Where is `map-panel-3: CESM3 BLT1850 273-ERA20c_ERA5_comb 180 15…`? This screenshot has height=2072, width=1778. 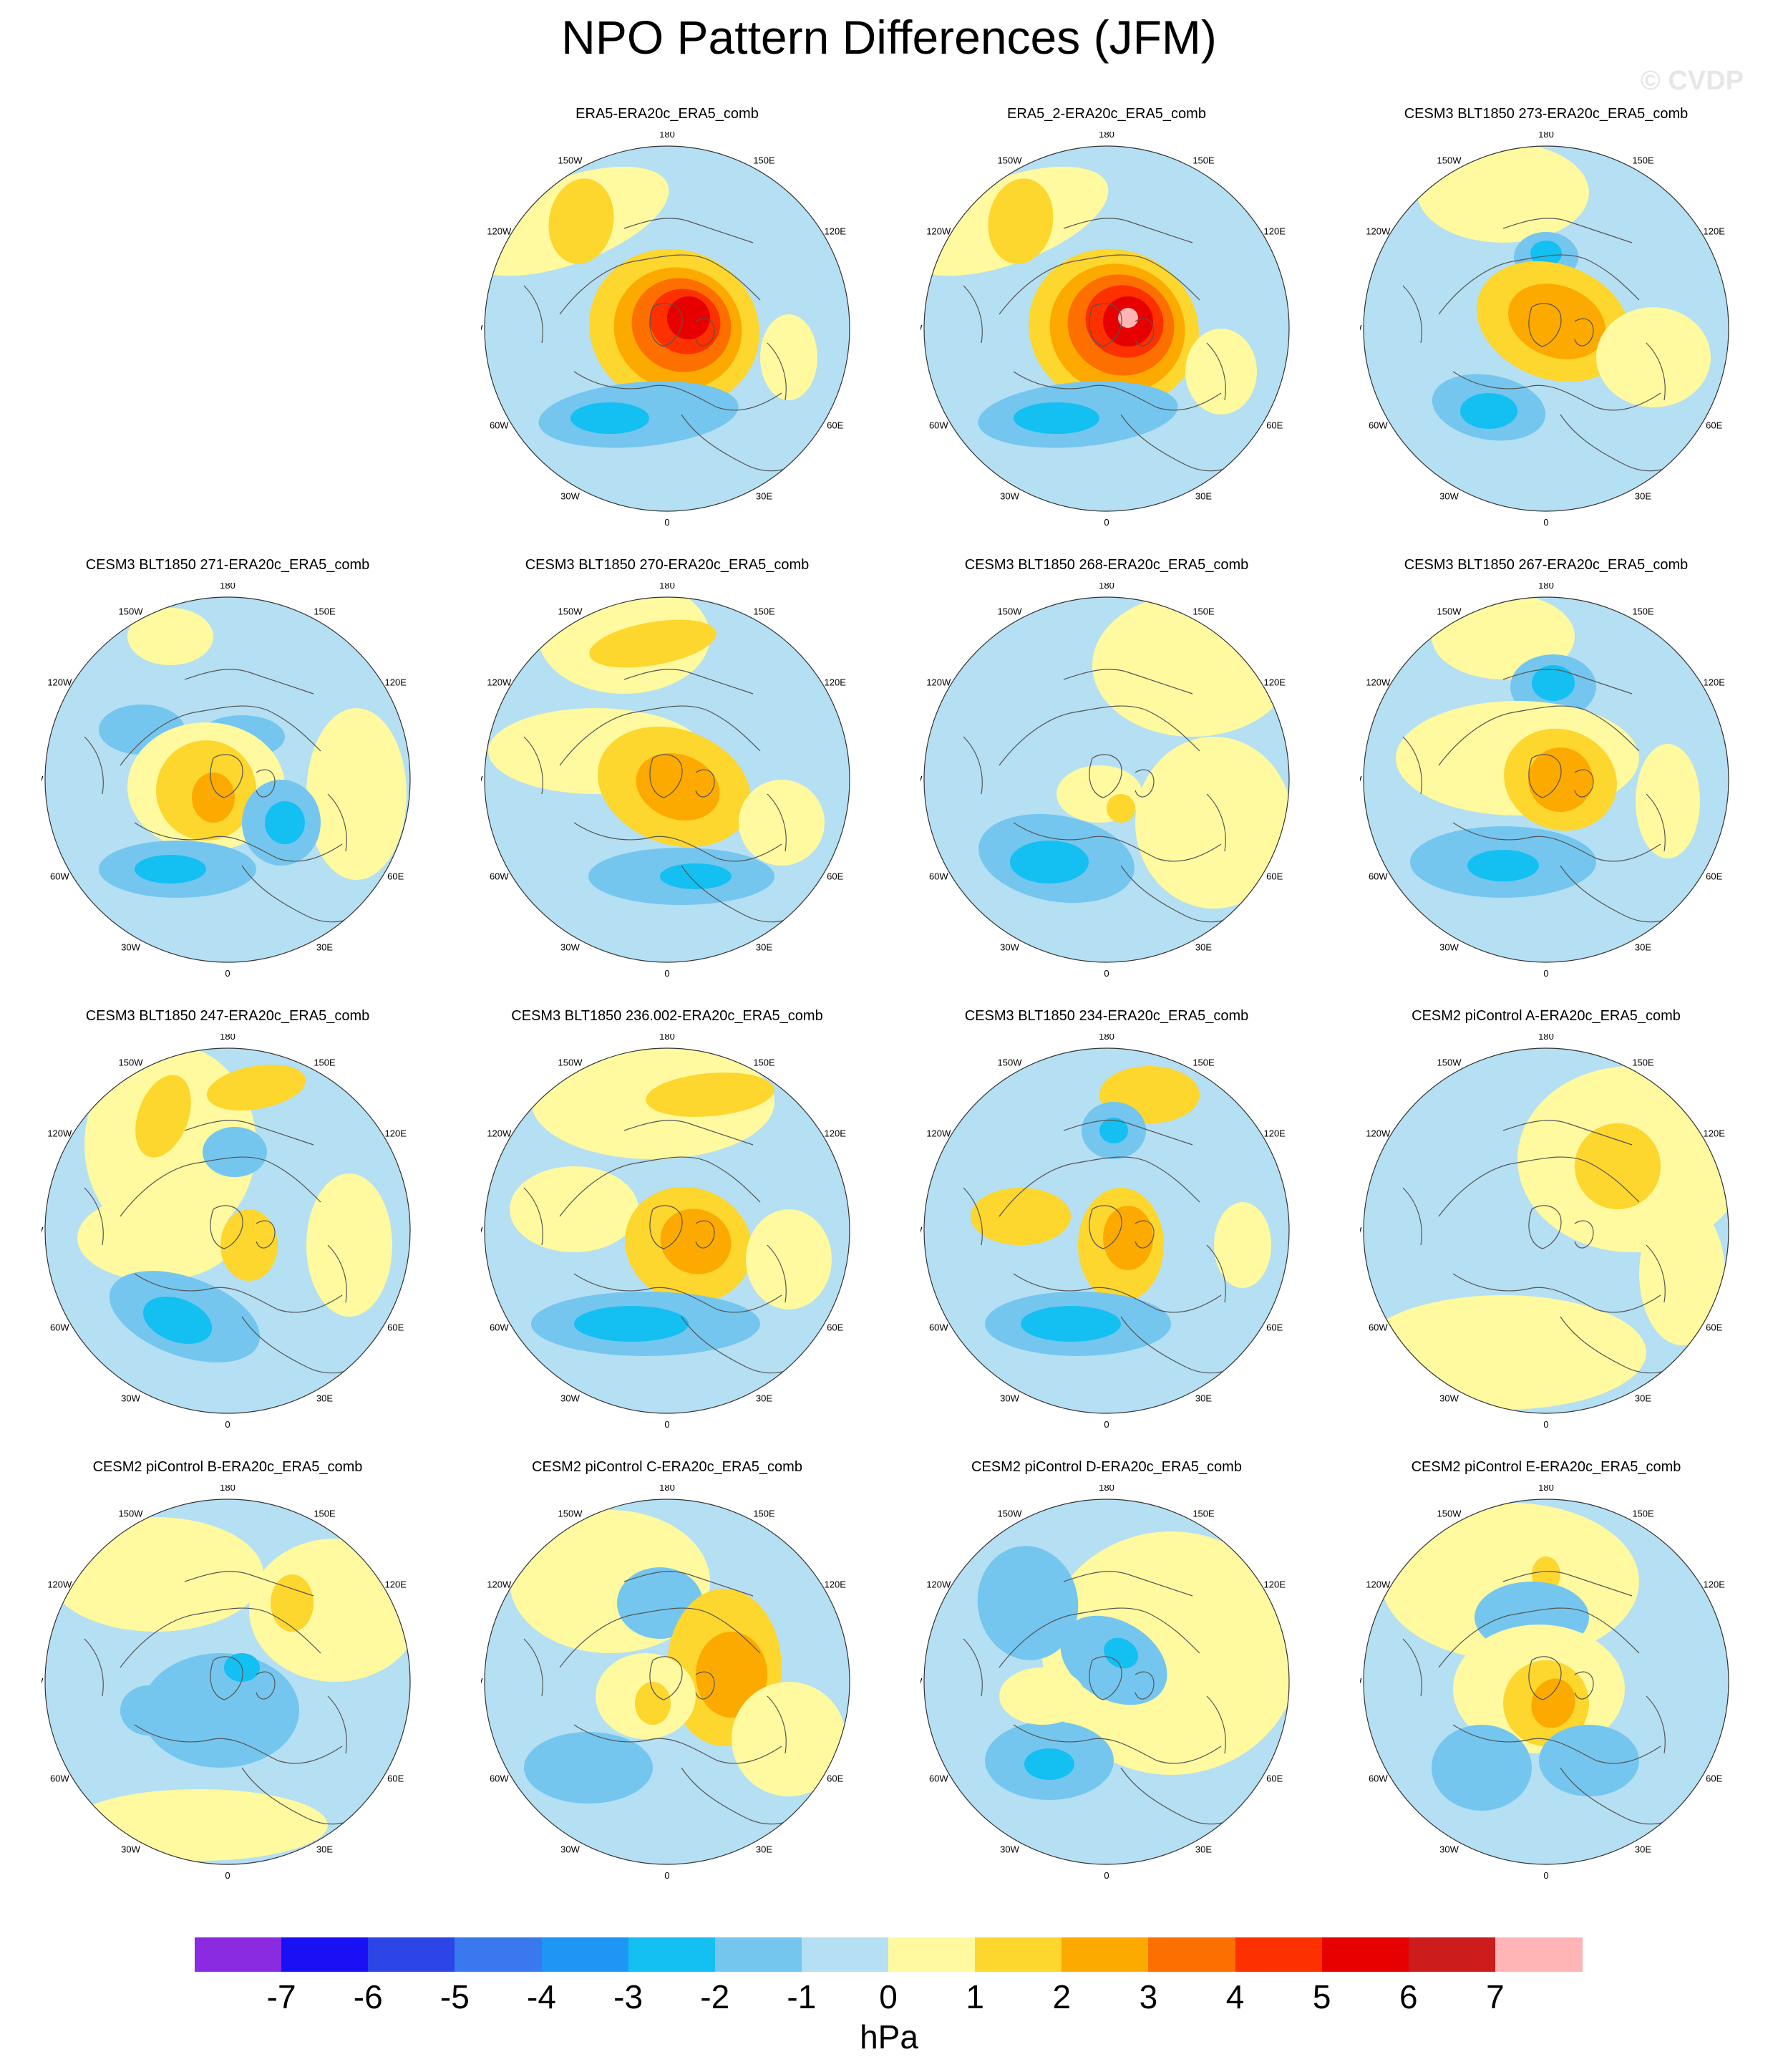 map-panel-3: CESM3 BLT1850 273-ERA20c_ERA5_comb 180 15… is located at coordinates (1546, 331).